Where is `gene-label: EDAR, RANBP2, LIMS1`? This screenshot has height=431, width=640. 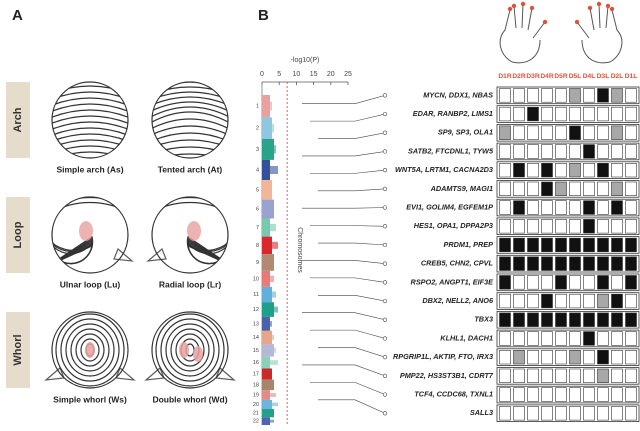 gene-label: EDAR, RANBP2, LIMS1 is located at coordinates (453, 113).